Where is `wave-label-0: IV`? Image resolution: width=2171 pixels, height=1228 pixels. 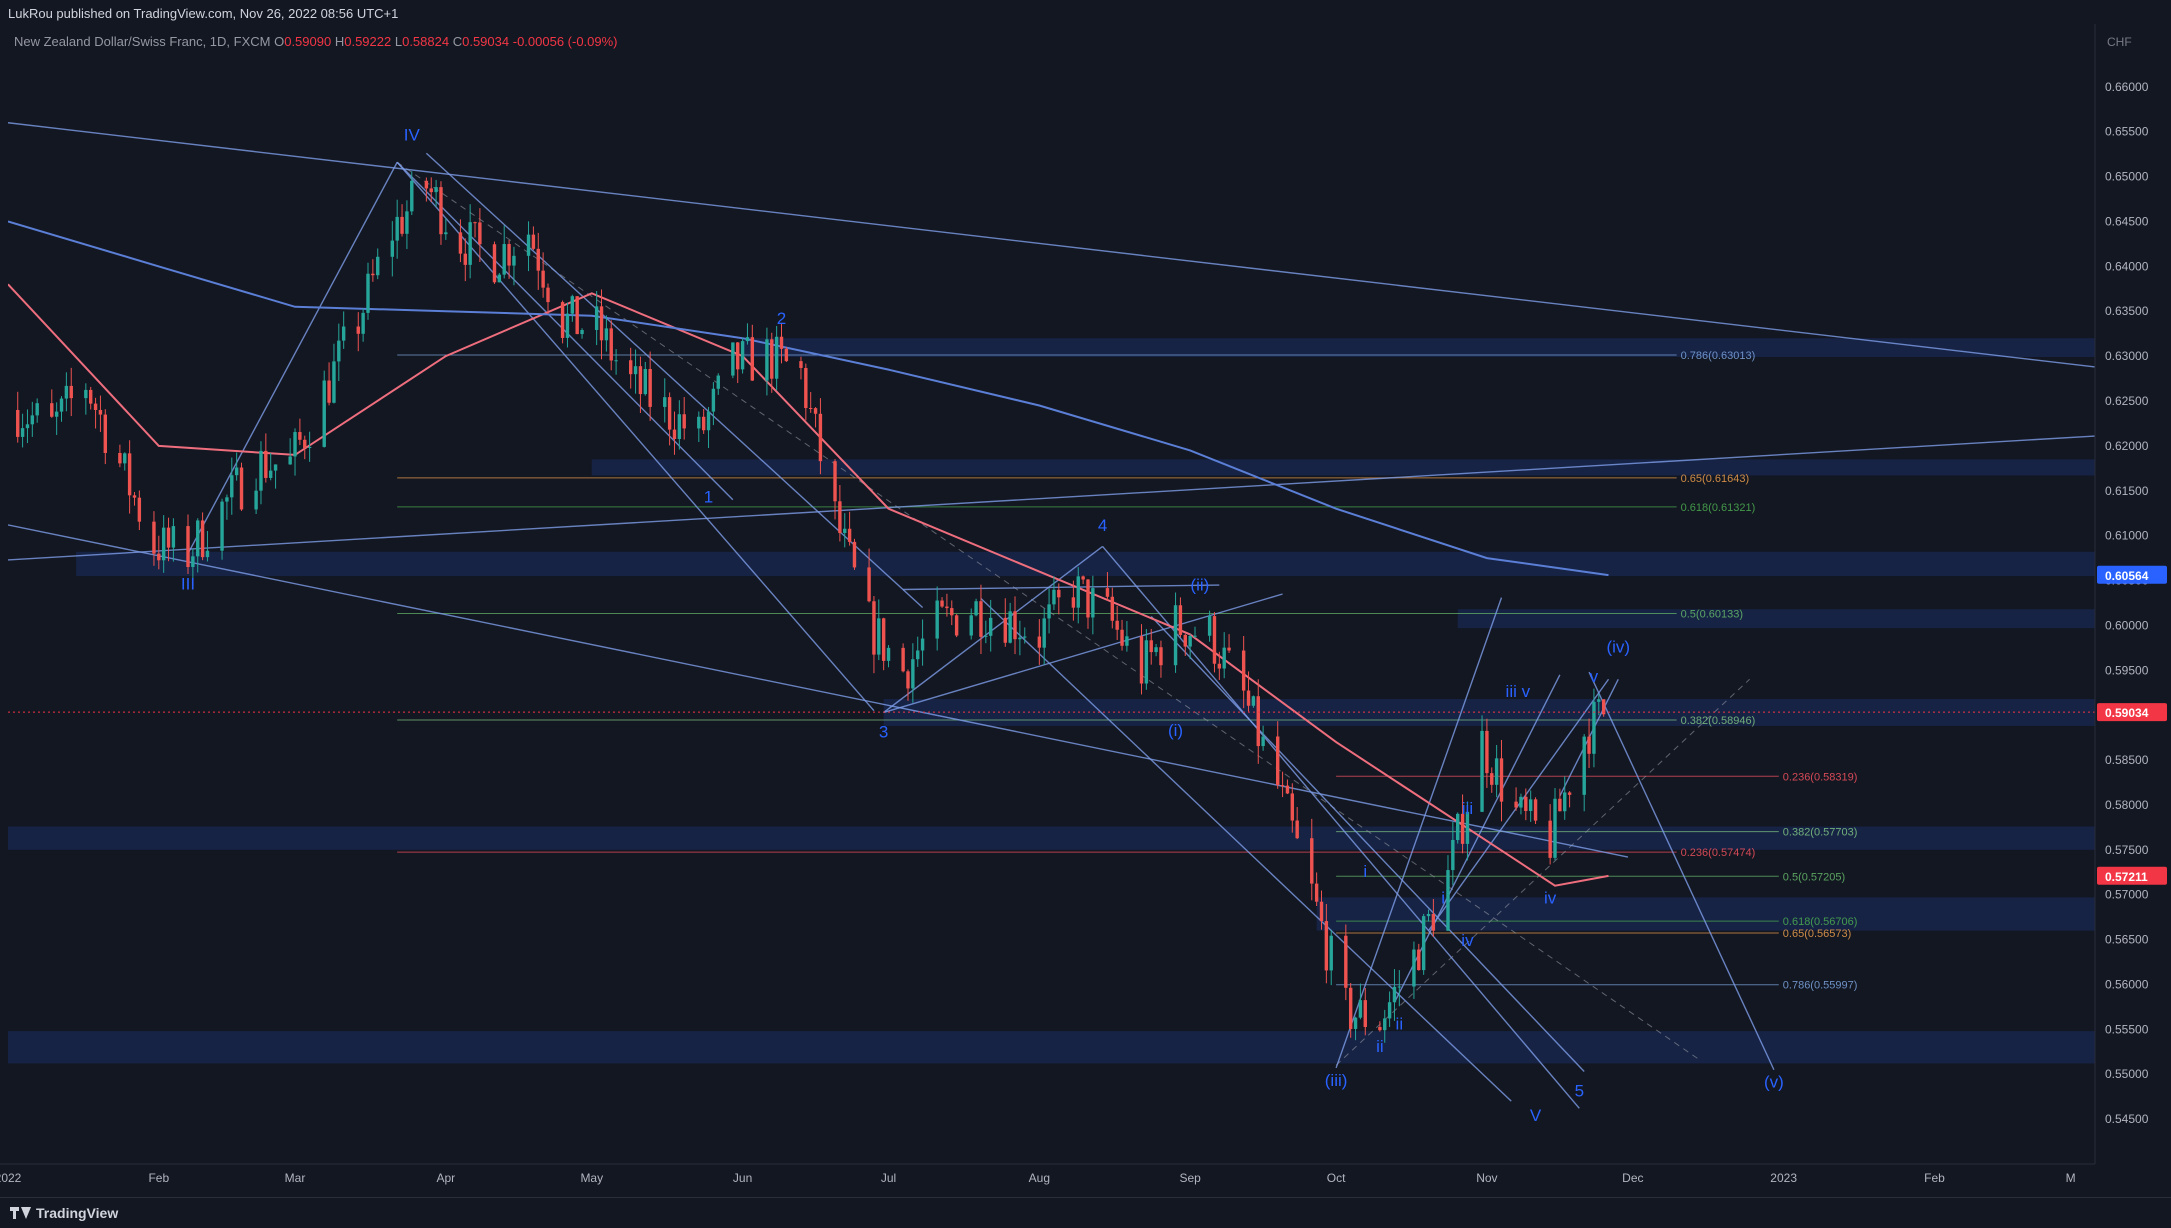 wave-label-0: IV is located at coordinates (412, 135).